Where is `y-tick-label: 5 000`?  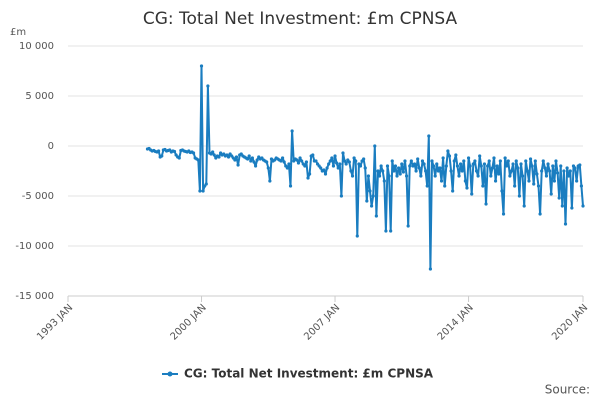 y-tick-label: 5 000 is located at coordinates (39, 96).